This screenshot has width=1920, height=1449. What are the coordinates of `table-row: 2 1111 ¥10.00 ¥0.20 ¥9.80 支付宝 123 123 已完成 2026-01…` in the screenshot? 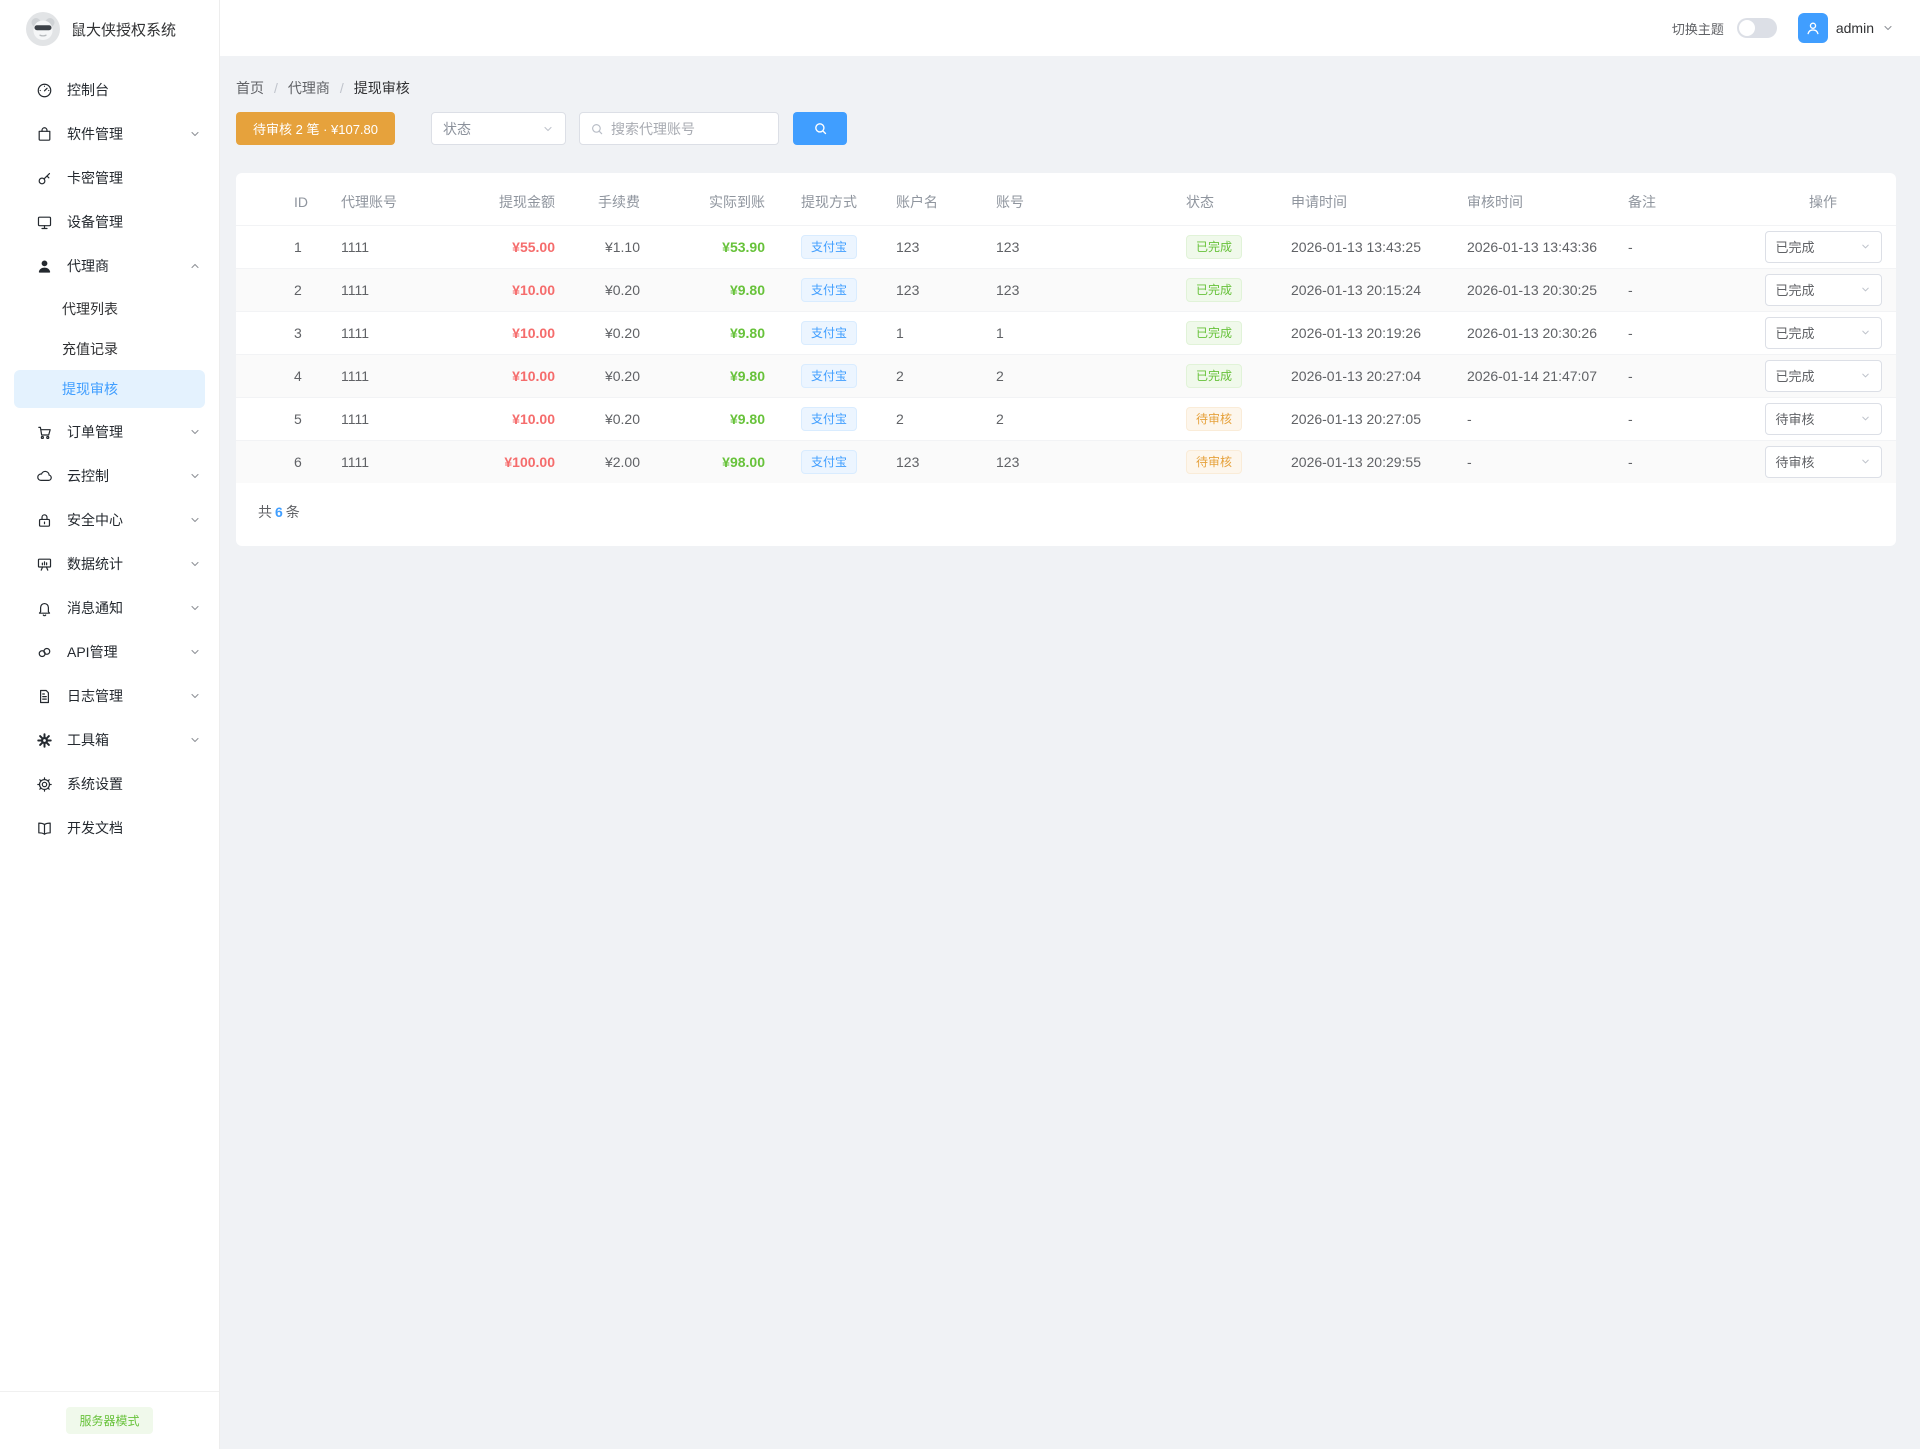 It's located at (1066, 289).